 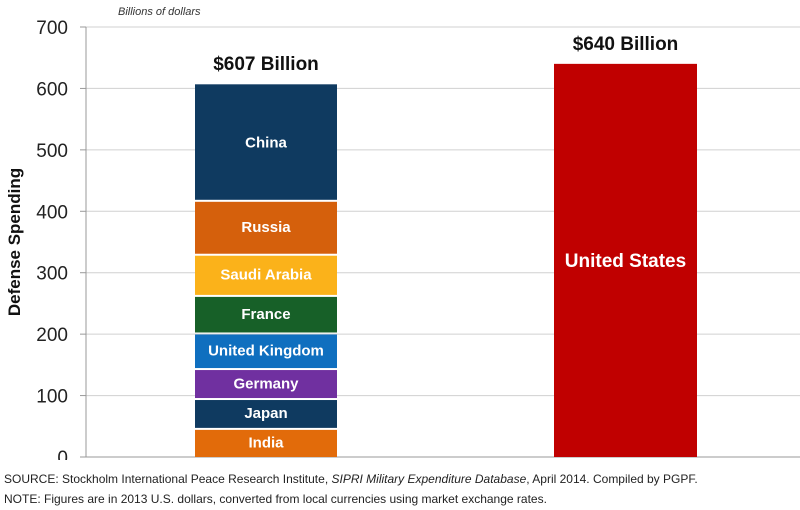 I want to click on source-suffix: , April 2014. Compiled by PGPF., so click(x=612, y=479).